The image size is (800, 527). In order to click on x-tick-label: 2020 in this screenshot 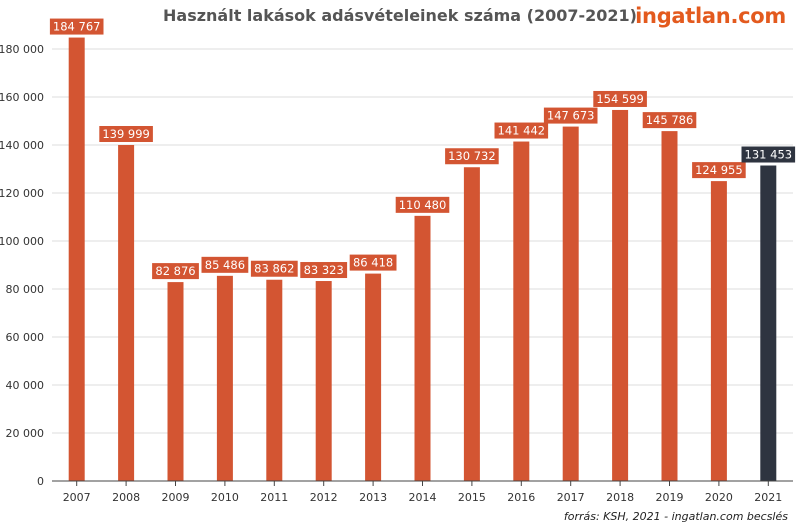, I will do `click(719, 497)`.